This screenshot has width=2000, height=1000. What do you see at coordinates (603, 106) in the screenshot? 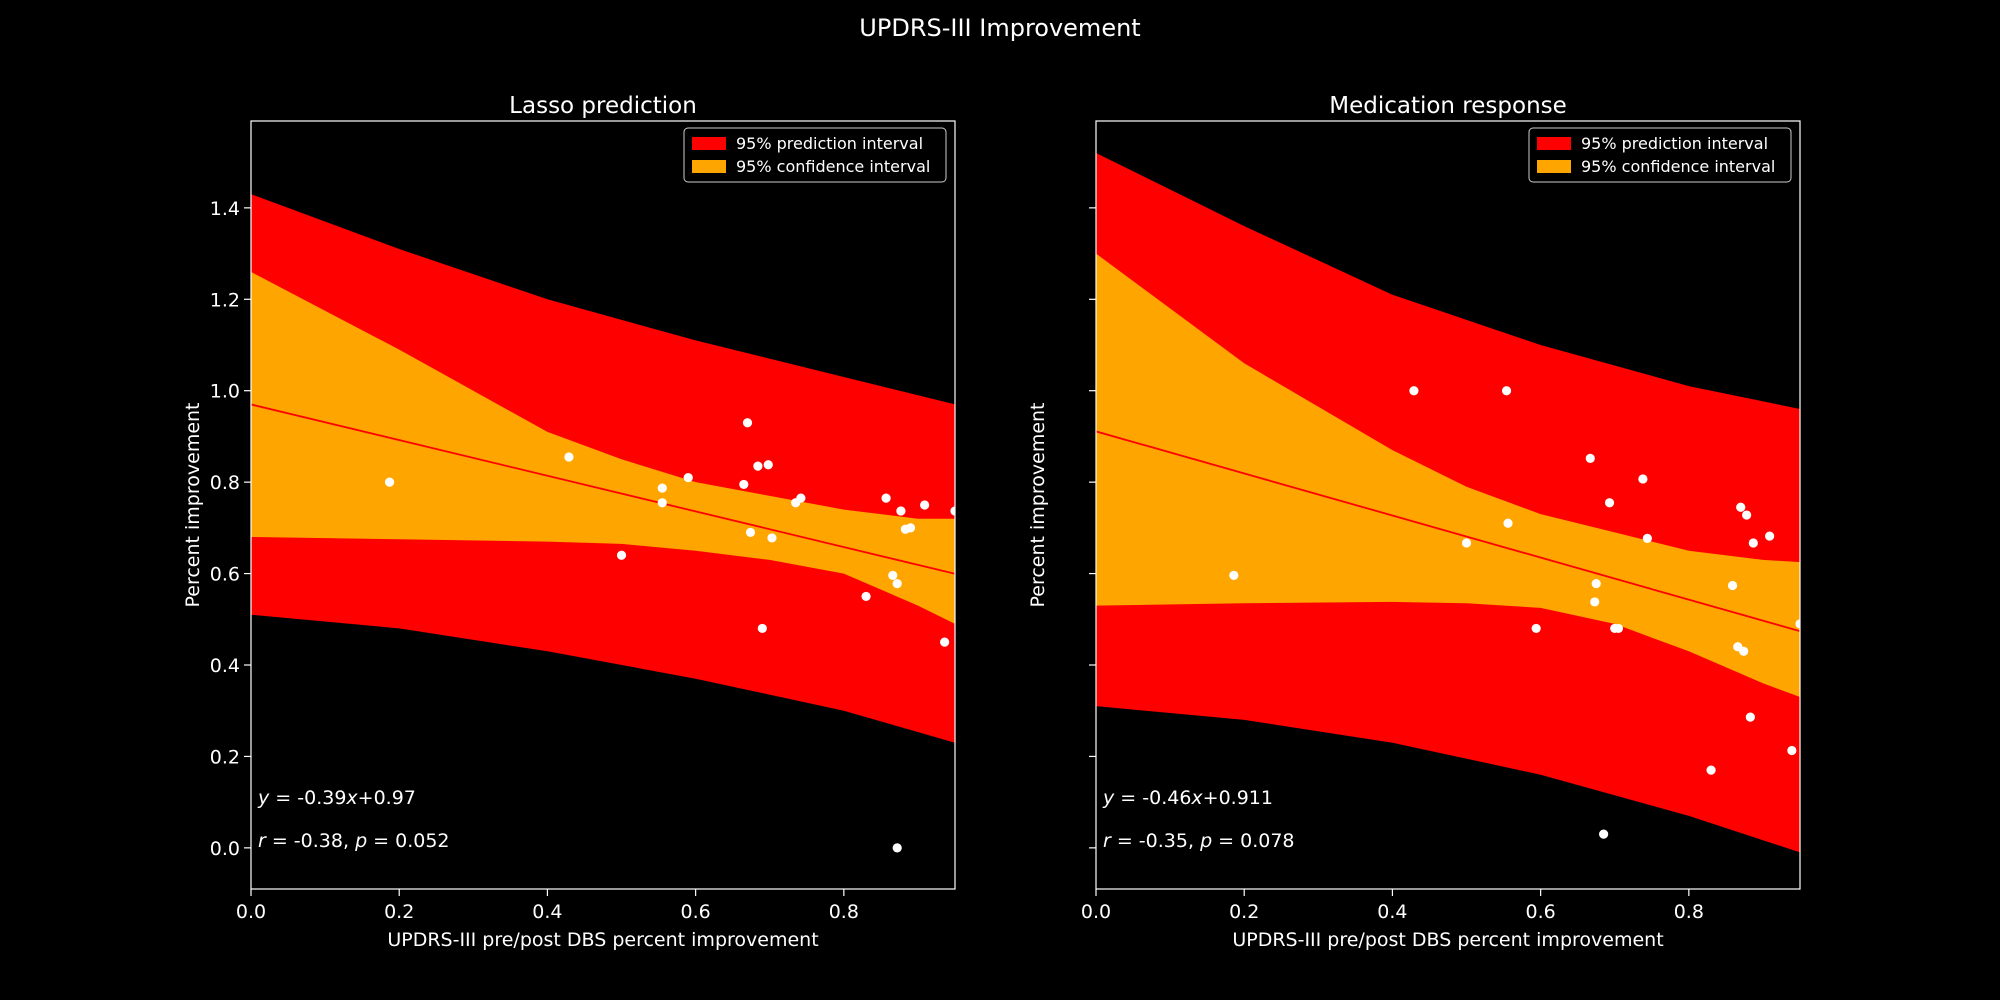
I see `panel-title: Lasso prediction` at bounding box center [603, 106].